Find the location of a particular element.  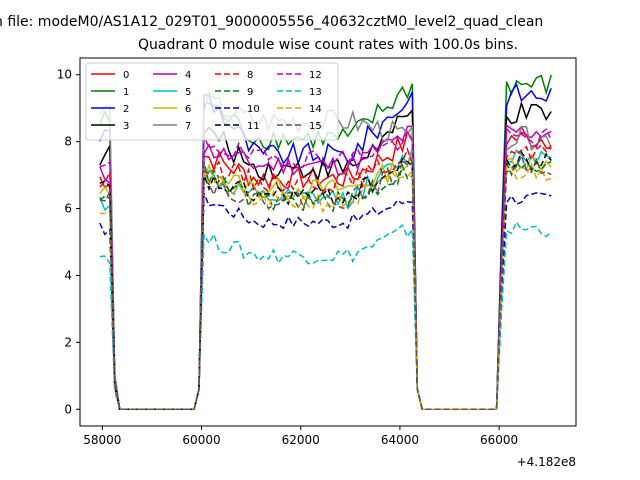

legend-label-14: 14 is located at coordinates (315, 109).